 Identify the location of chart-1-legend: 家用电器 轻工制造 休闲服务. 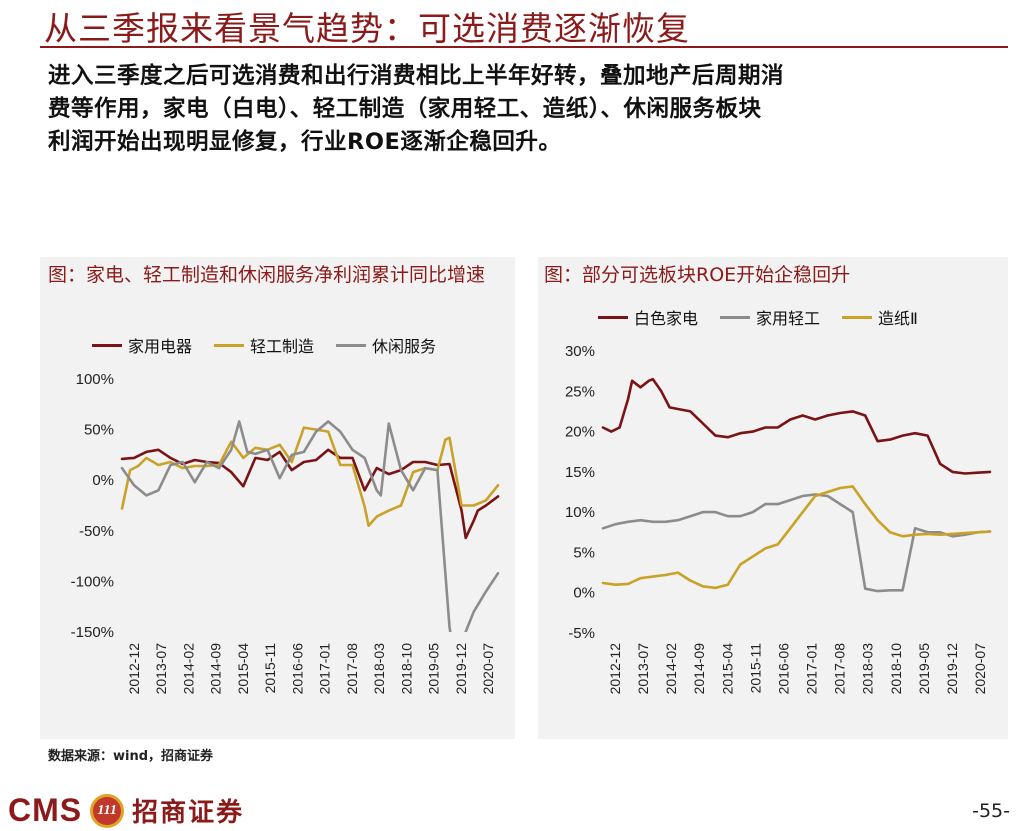
(275, 345).